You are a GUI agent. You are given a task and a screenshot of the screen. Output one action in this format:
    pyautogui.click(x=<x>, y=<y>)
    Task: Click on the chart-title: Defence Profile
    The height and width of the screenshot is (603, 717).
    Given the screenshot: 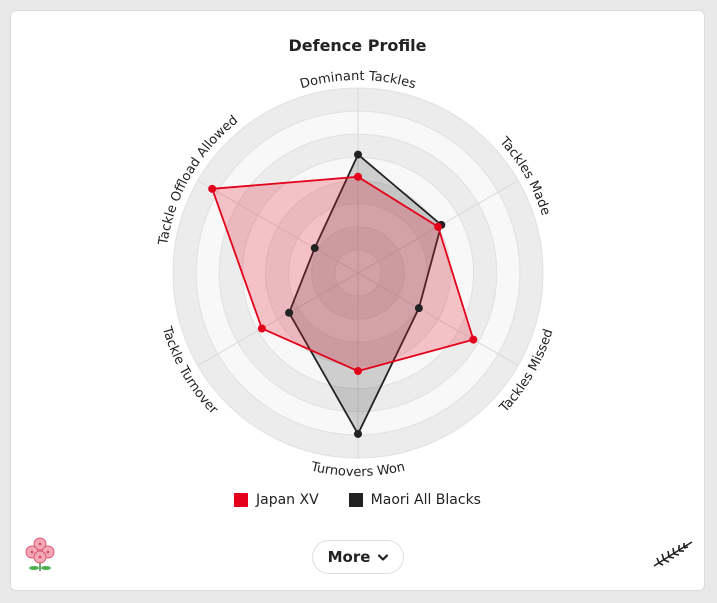 What is the action you would take?
    pyautogui.click(x=357, y=45)
    